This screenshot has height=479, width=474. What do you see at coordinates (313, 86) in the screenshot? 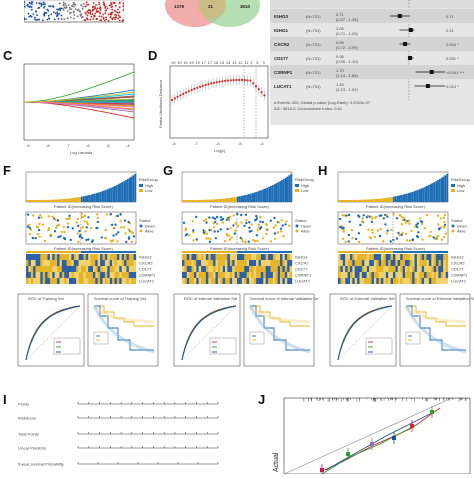
I see `forest-n-label: (N=731)` at bounding box center [313, 86].